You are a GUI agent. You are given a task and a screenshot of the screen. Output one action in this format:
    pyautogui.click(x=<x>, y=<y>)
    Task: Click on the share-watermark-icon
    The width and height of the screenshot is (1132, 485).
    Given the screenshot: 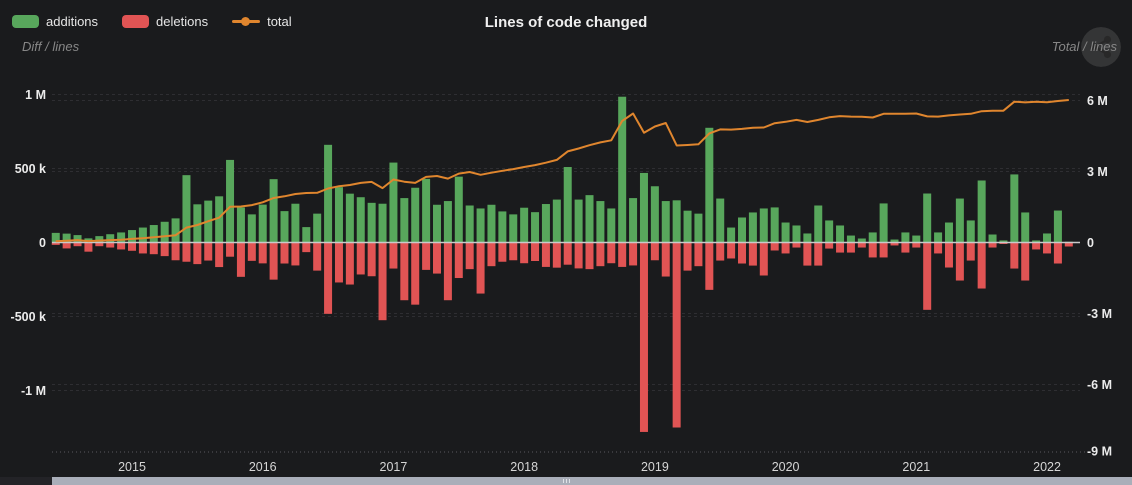 What is the action you would take?
    pyautogui.click(x=1101, y=47)
    